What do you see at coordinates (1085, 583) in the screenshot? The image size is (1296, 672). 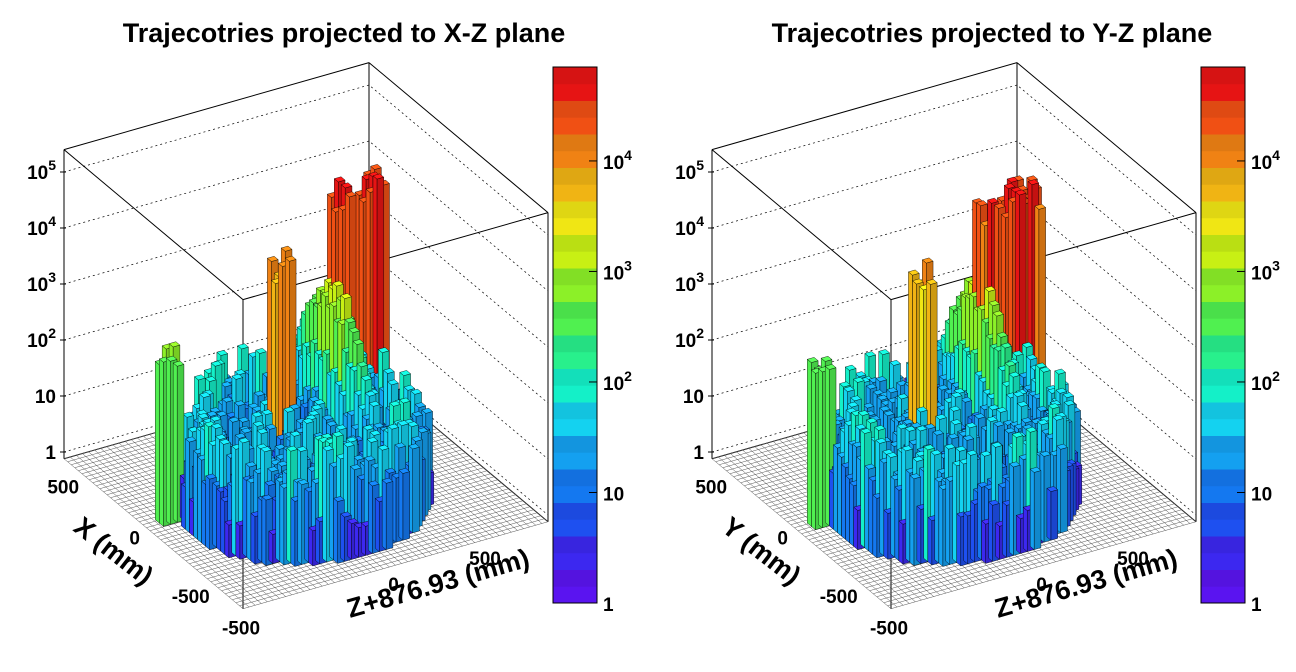 I see `x-axis-title: Z+876.93 (mm)` at bounding box center [1085, 583].